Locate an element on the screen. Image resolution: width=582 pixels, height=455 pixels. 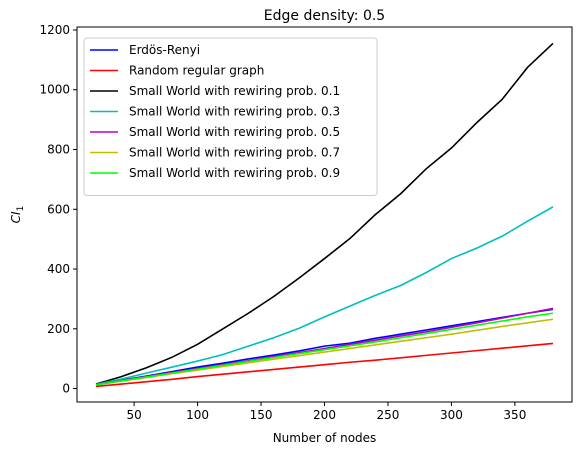
x-axis: 50 100 150 200 250 300 350 is located at coordinates (326, 412).